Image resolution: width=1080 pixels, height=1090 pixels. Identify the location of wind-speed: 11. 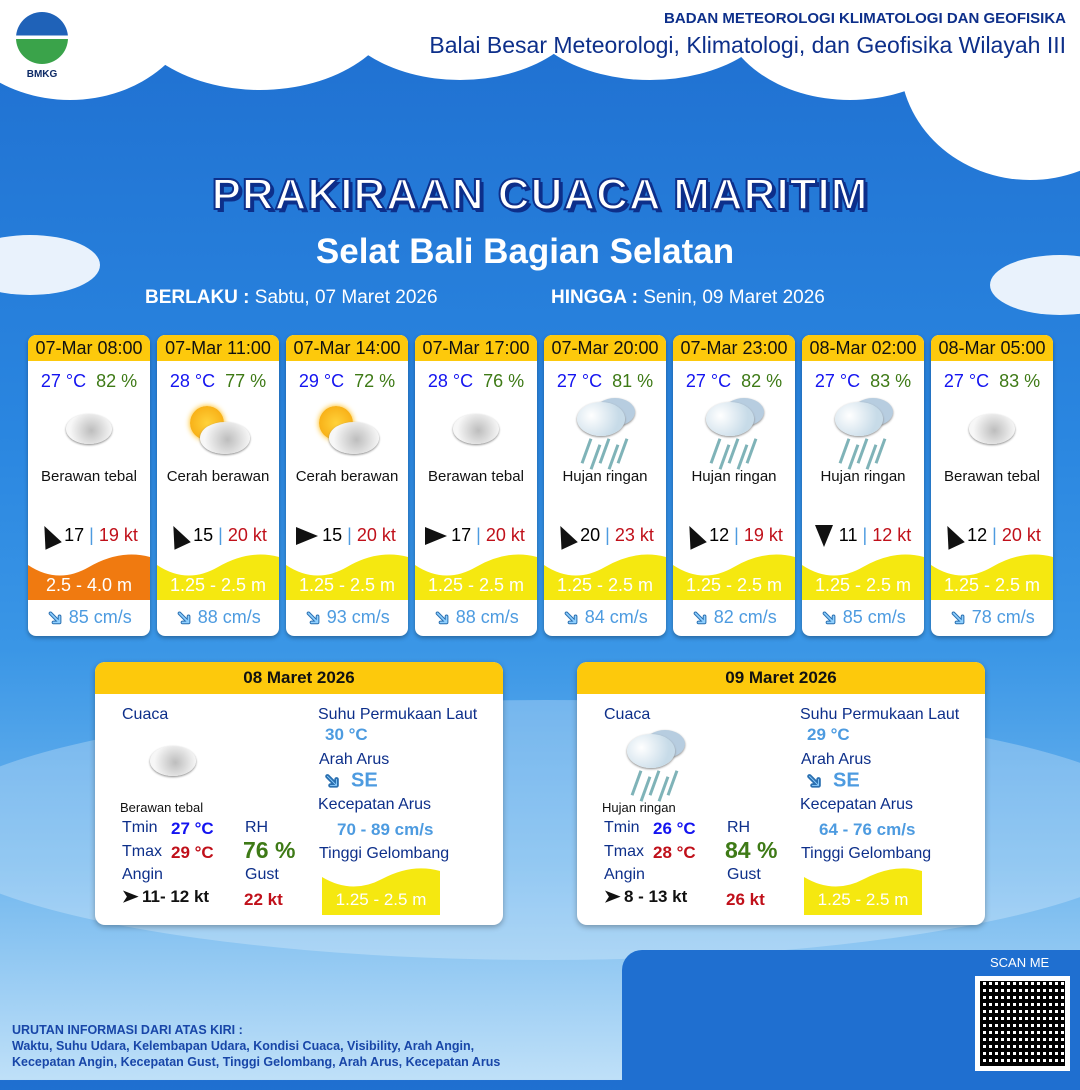
(848, 535).